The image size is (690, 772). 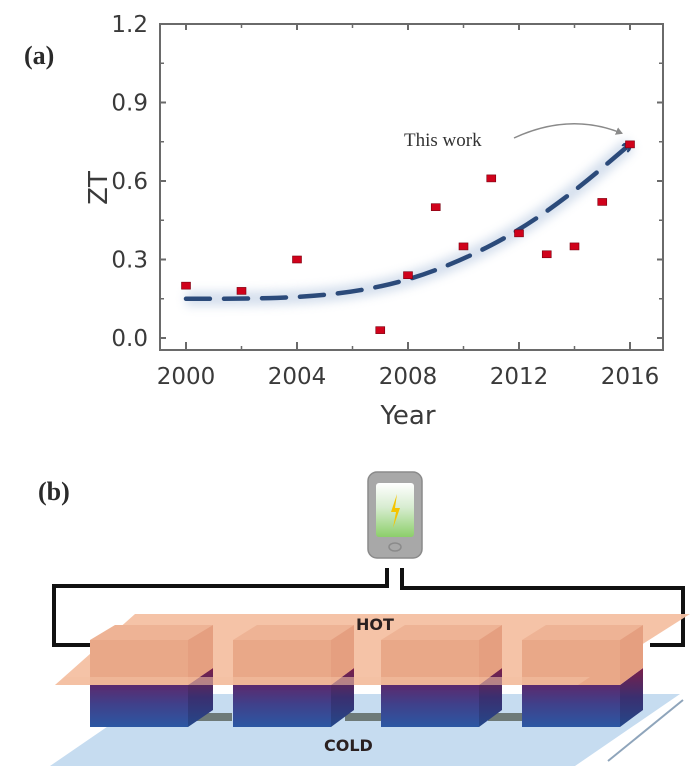 I want to click on hot-plate-front, so click(x=322, y=681).